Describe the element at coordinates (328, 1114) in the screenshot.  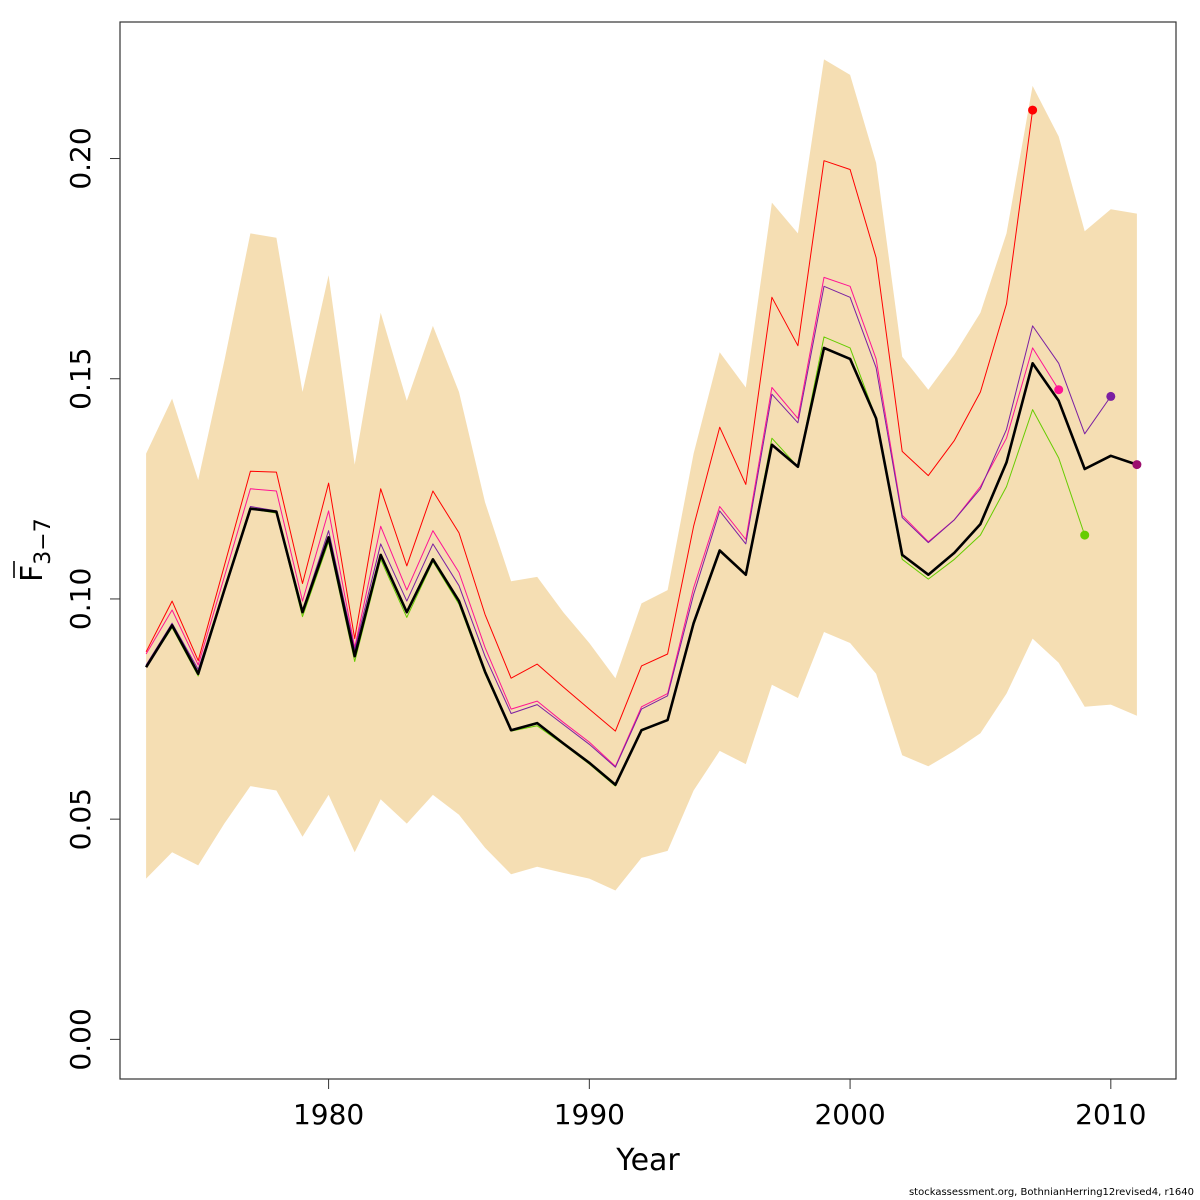
I see `x-tick-label: 1980` at that location.